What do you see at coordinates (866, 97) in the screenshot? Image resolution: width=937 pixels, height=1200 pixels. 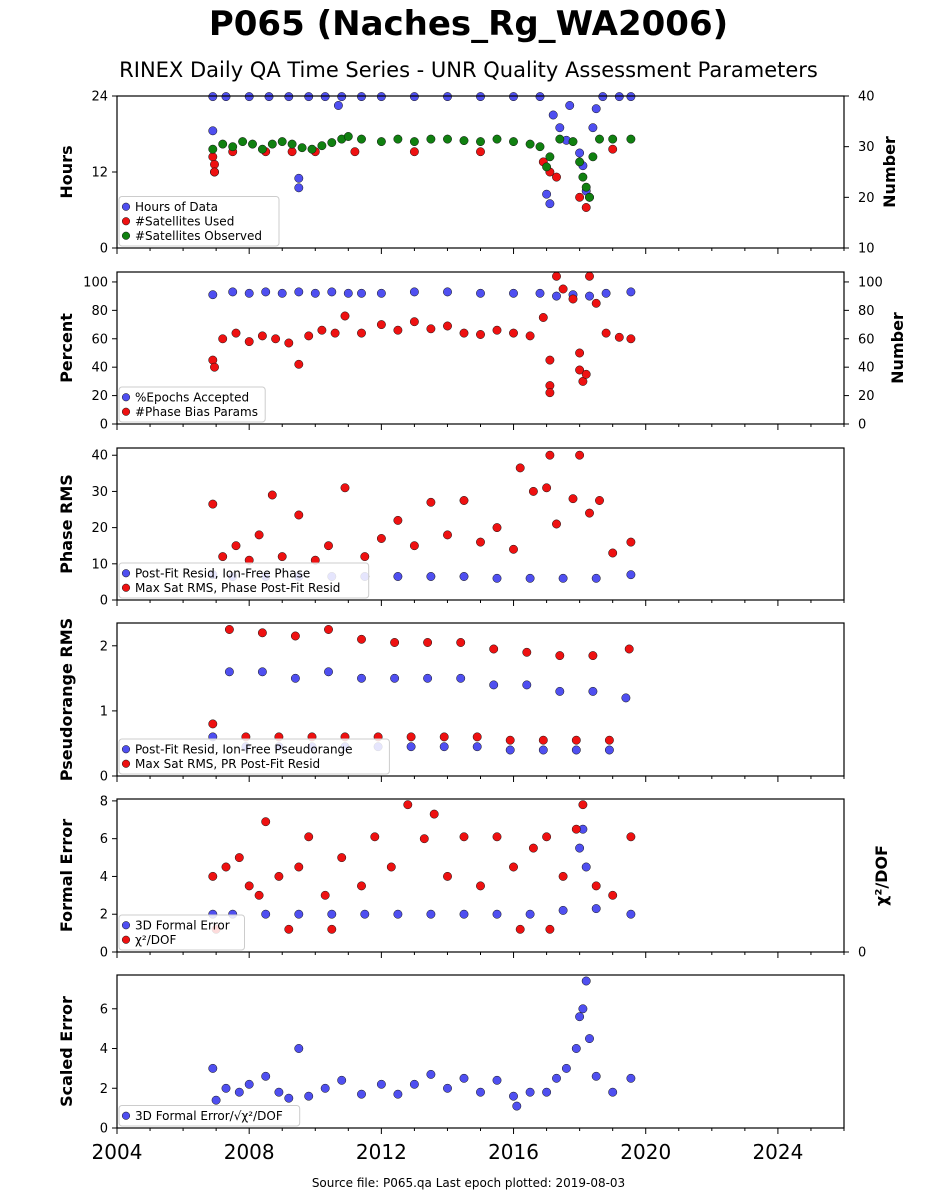 I see `y-right-tick-label: 40` at bounding box center [866, 97].